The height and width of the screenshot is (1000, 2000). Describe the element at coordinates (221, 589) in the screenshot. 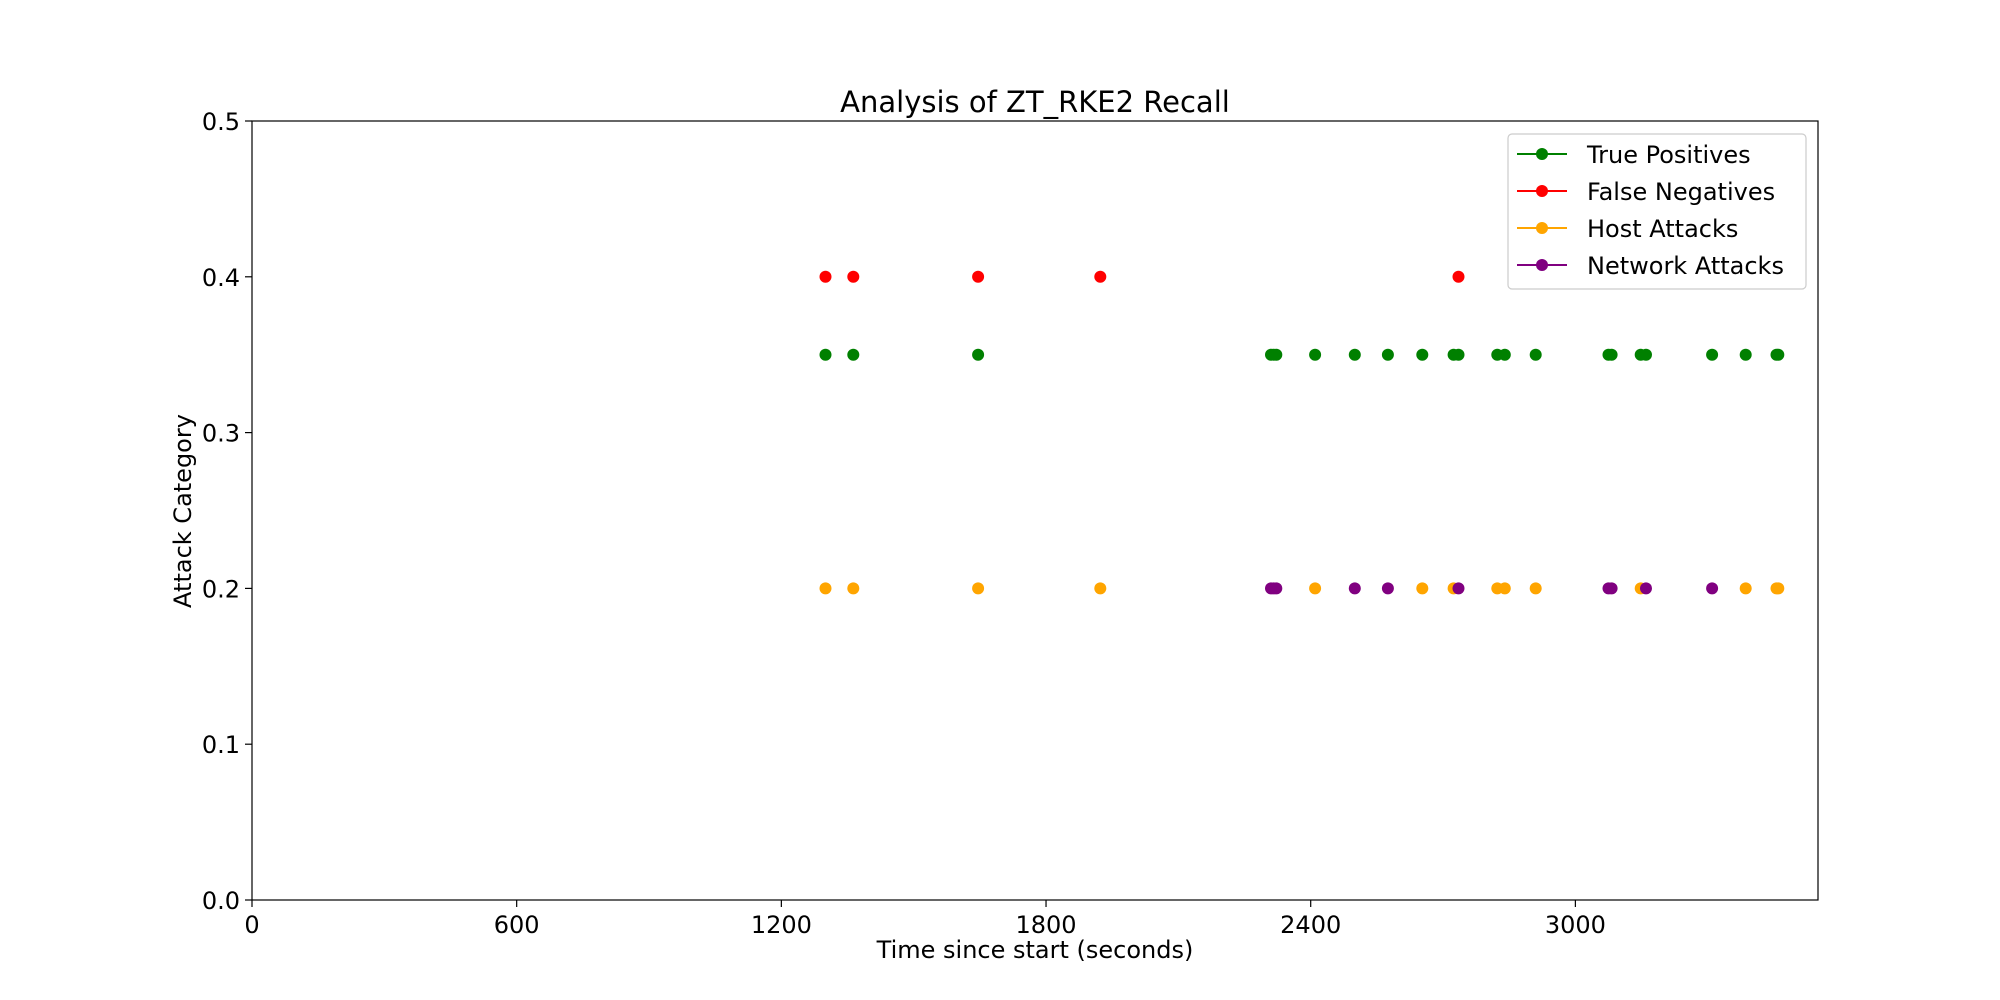

I see `y-tick-label: 0.2` at that location.